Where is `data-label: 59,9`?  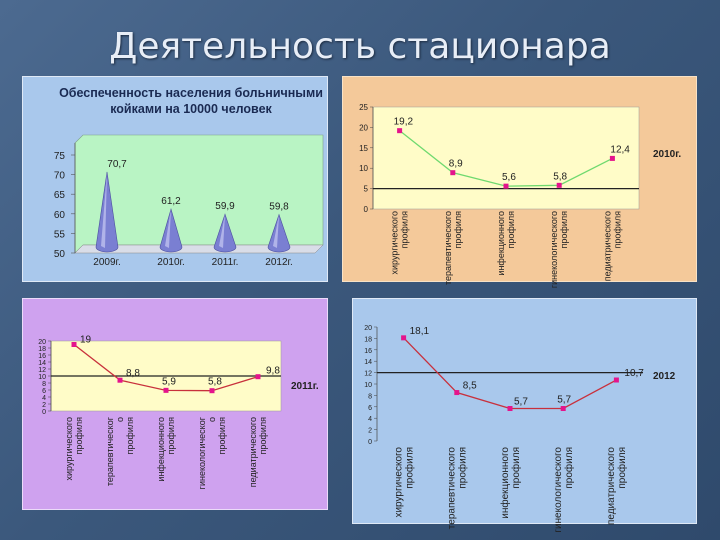
data-label: 59,9 is located at coordinates (225, 206).